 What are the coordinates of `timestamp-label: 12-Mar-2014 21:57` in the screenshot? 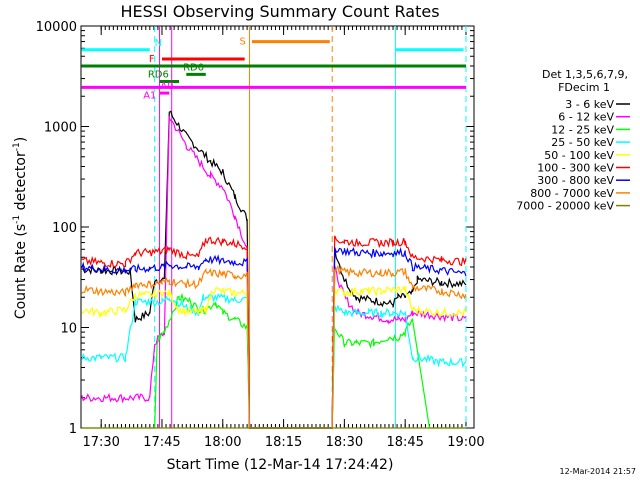 It's located at (598, 471).